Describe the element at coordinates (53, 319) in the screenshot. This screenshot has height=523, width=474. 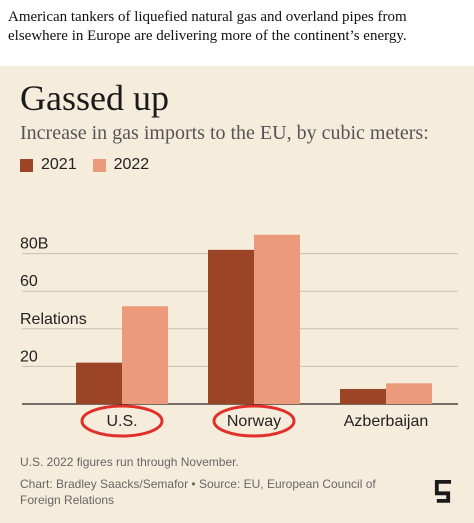
I see `y-tick-label-1: Relations` at that location.